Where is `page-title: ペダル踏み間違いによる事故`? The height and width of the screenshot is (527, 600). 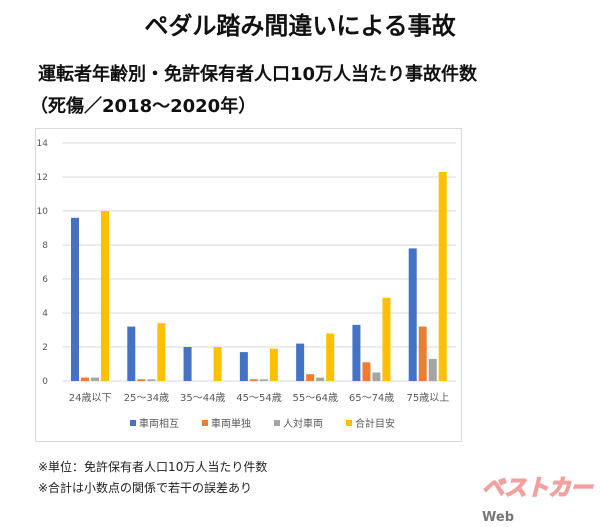
page-title: ペダル踏み間違いによる事故 is located at coordinates (300, 26).